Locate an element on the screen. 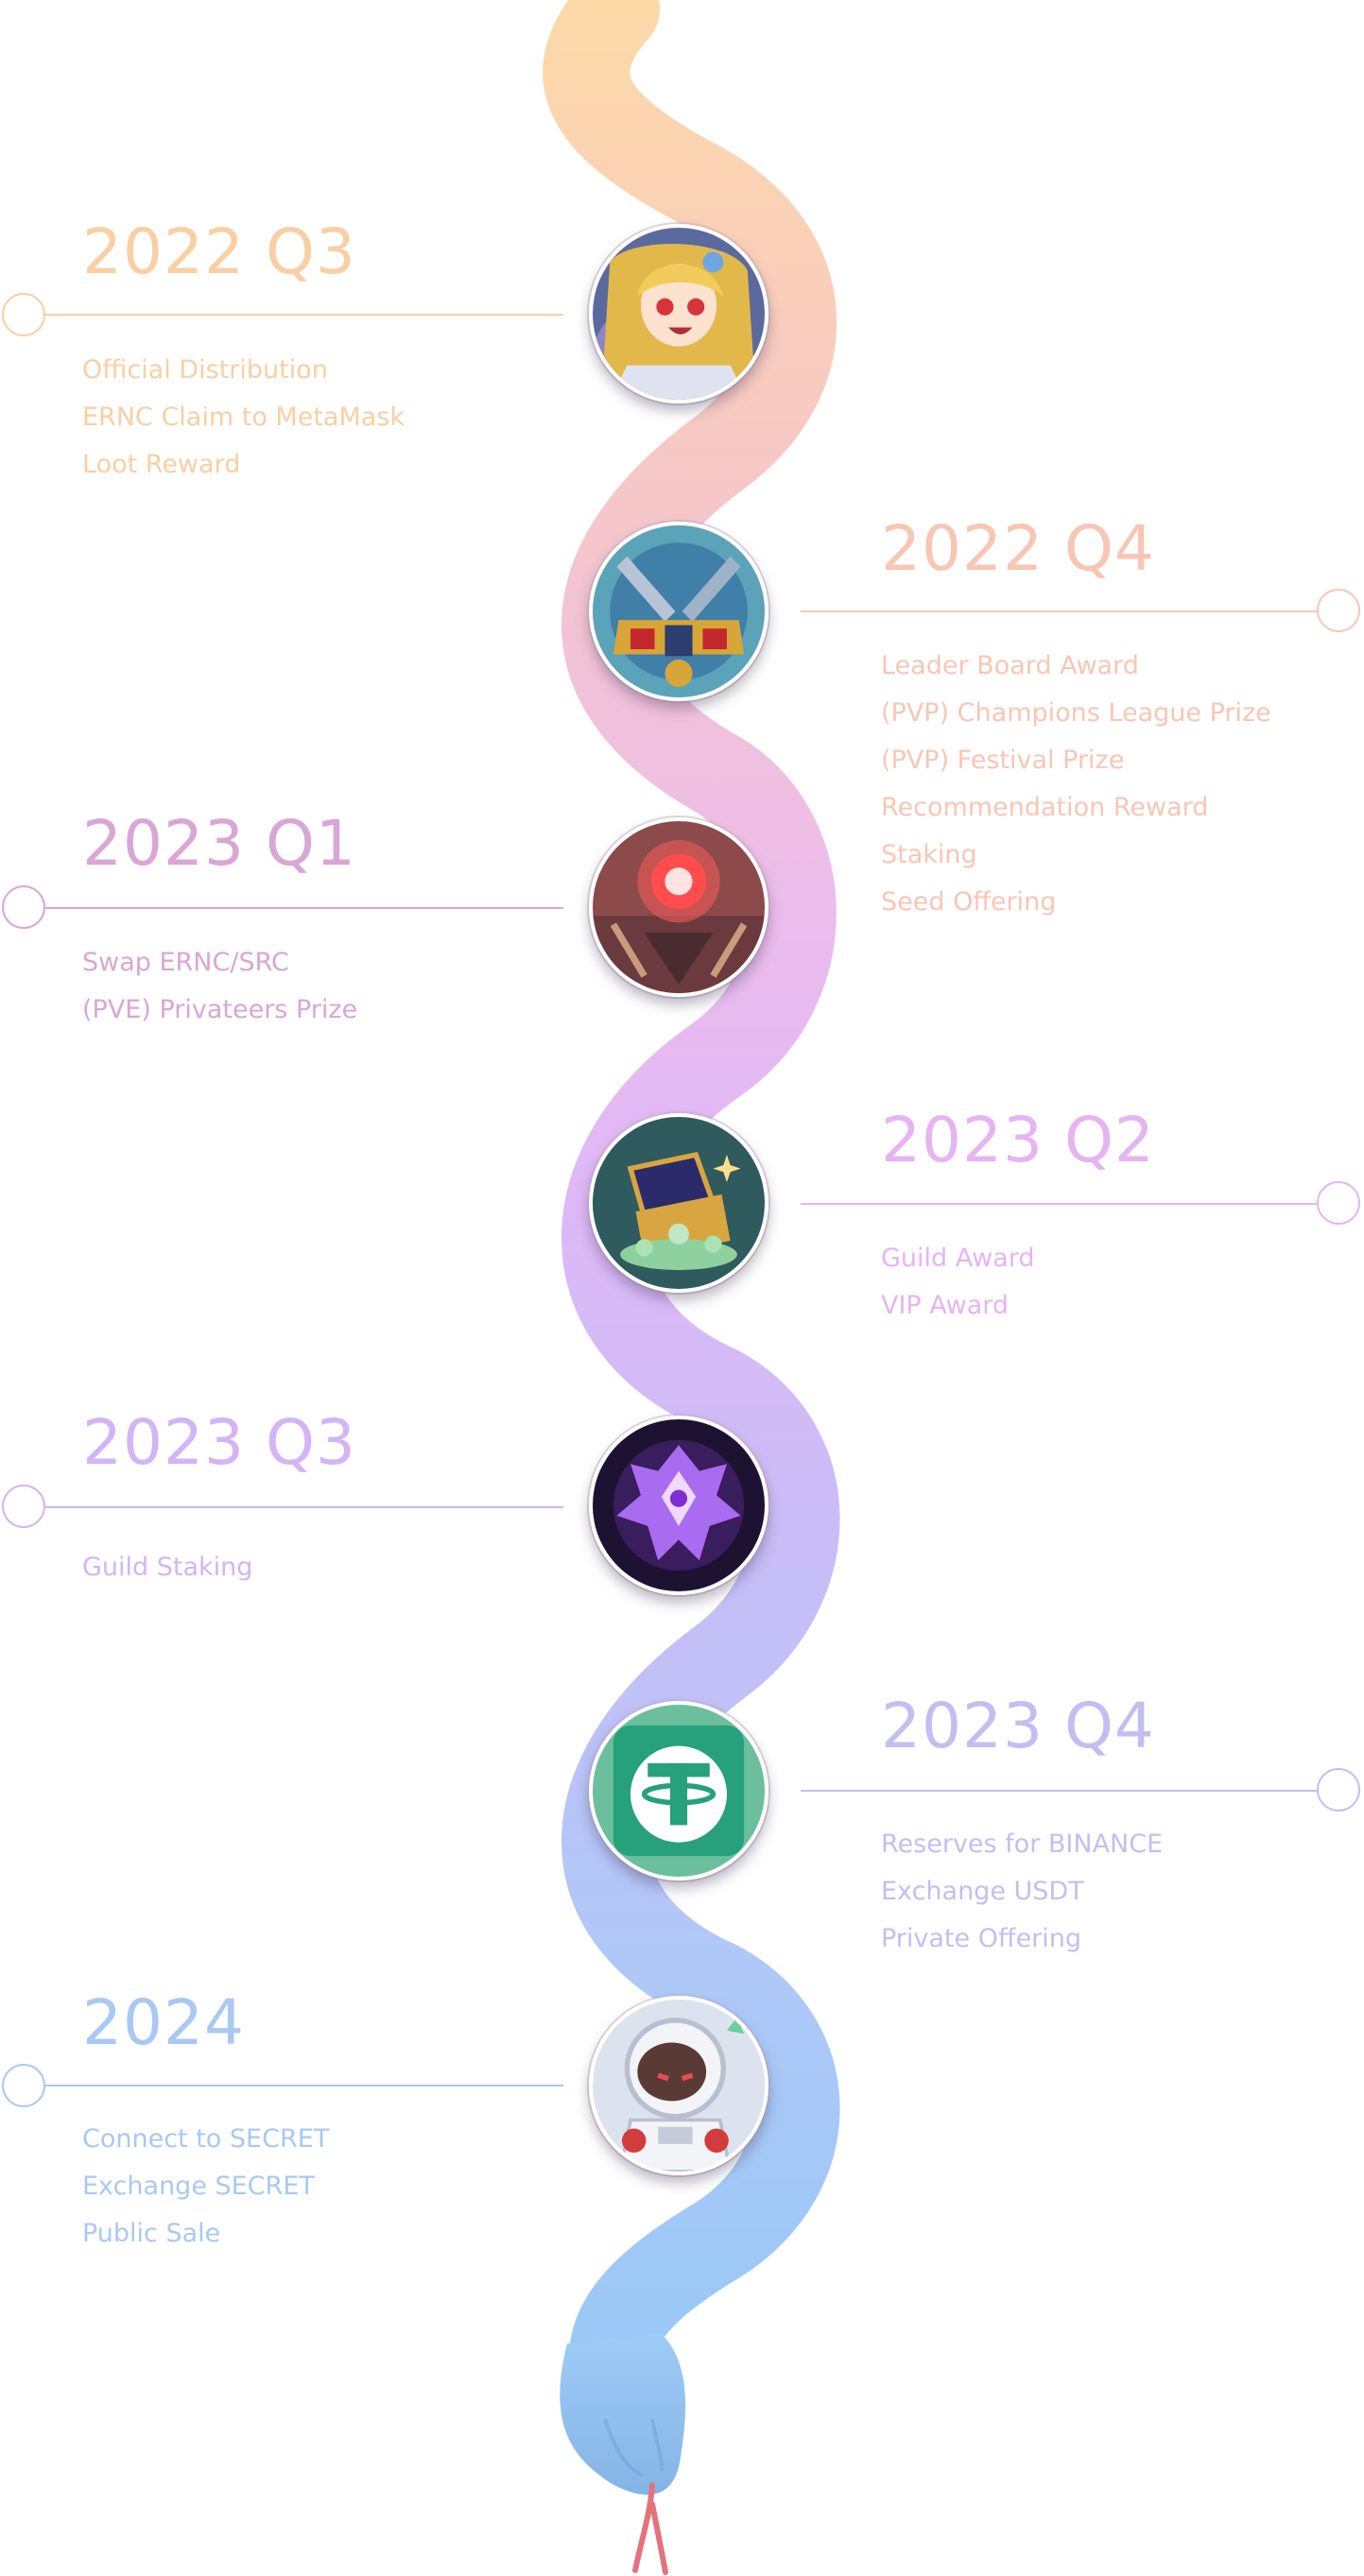  milestone-period: 2023 Q2 is located at coordinates (1018, 1140).